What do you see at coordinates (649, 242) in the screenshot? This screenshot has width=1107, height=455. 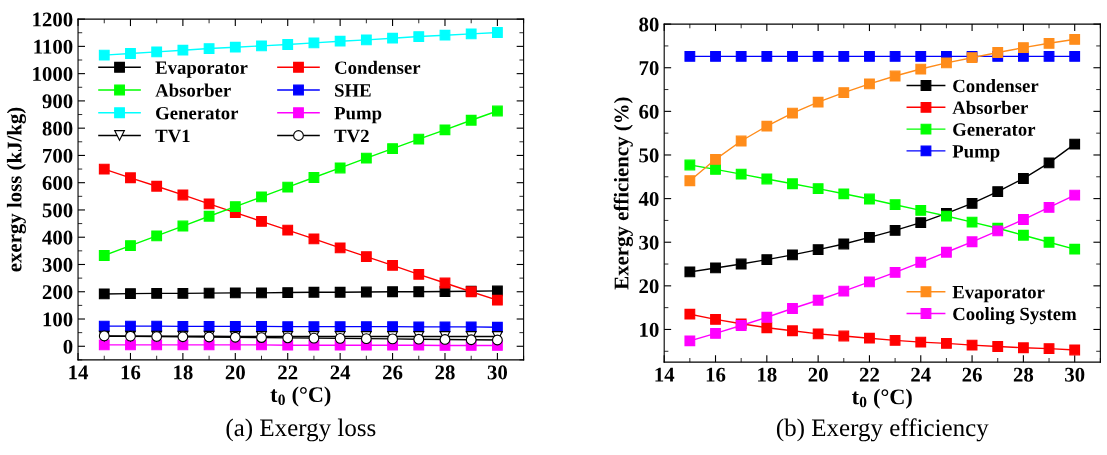 I see `y-tick-label: 30` at bounding box center [649, 242].